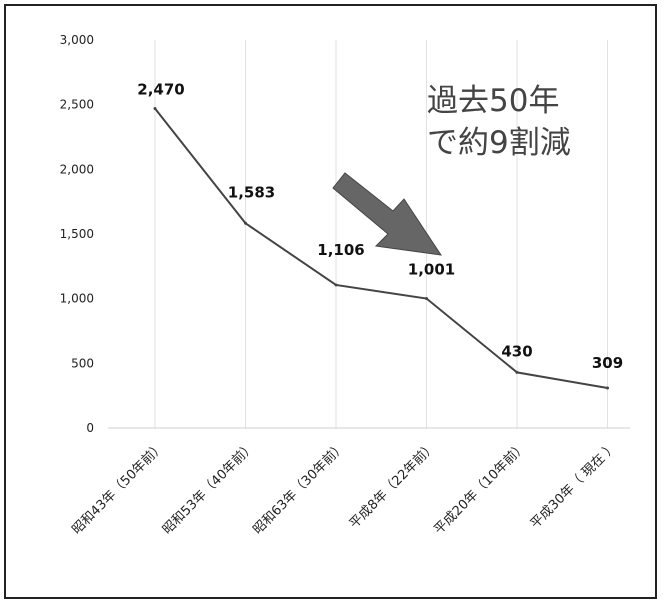 This screenshot has width=665, height=605. Describe the element at coordinates (299, 488) in the screenshot. I see `x-tick-label: 昭和63年（30年前）` at that location.